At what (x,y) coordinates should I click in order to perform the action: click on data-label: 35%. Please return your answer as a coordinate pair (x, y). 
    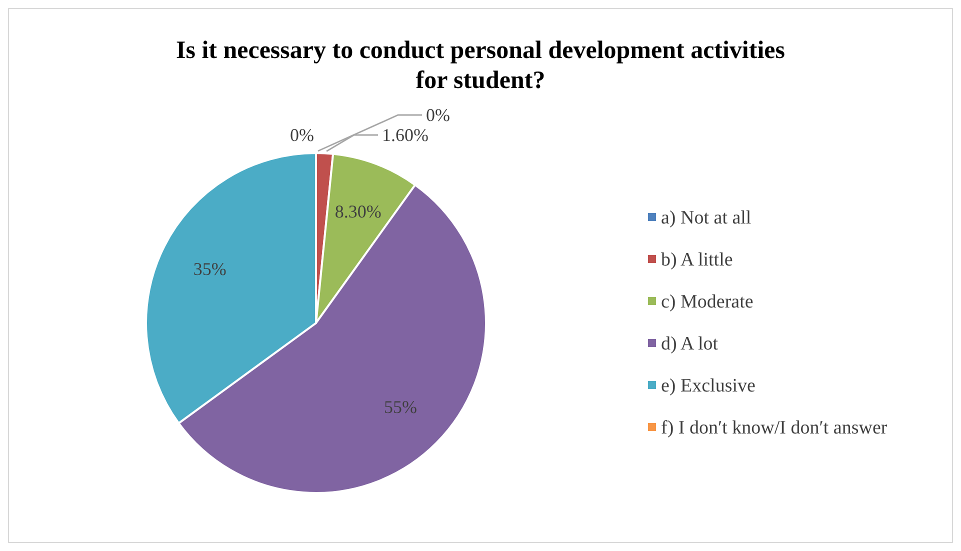
    Looking at the image, I should click on (209, 269).